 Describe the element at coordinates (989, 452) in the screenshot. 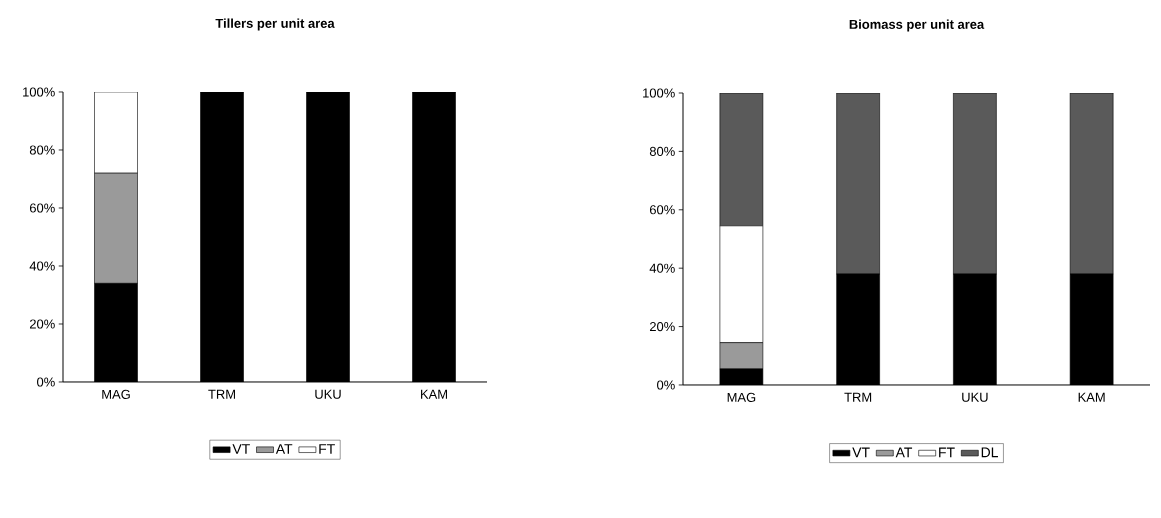

I see `legend-label: DL` at that location.